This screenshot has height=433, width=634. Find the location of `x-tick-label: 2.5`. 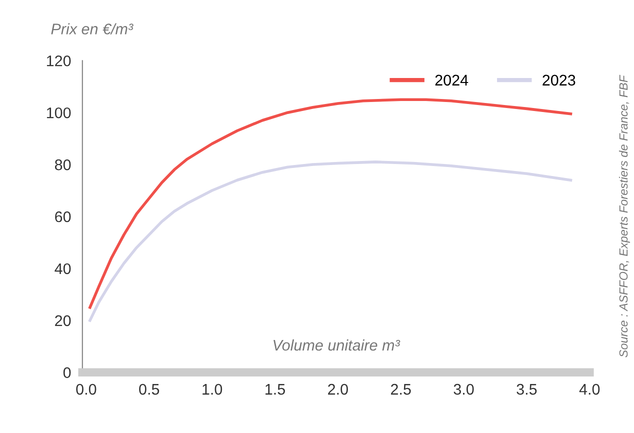

x-tick-label: 2.5 is located at coordinates (400, 389).